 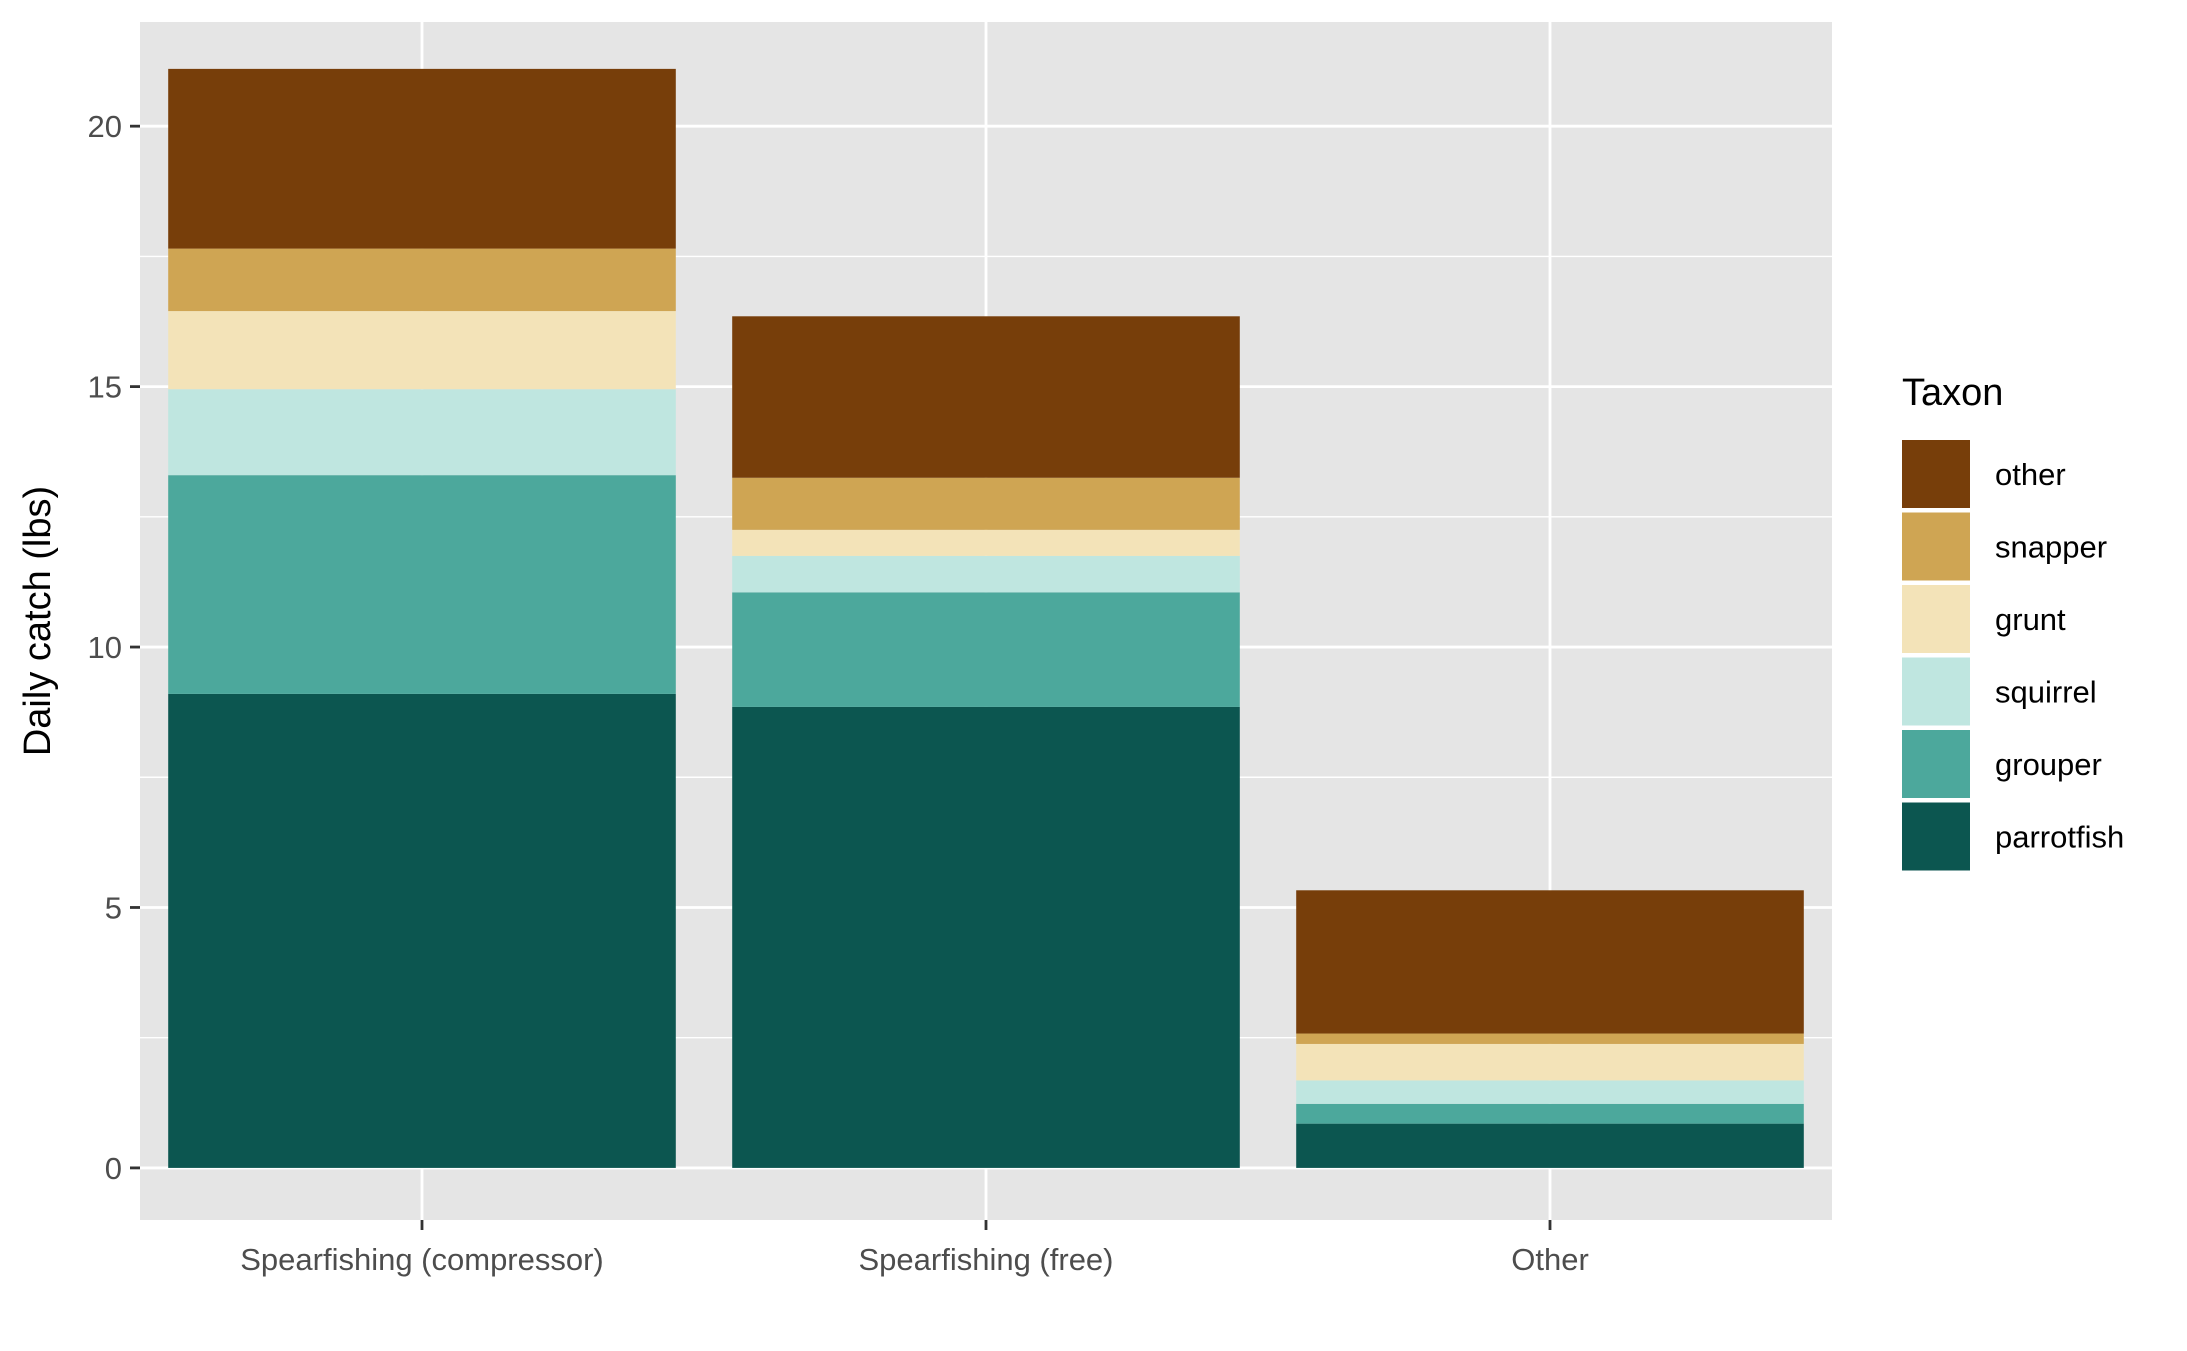 I want to click on legend-label-other: other, so click(x=2030, y=474).